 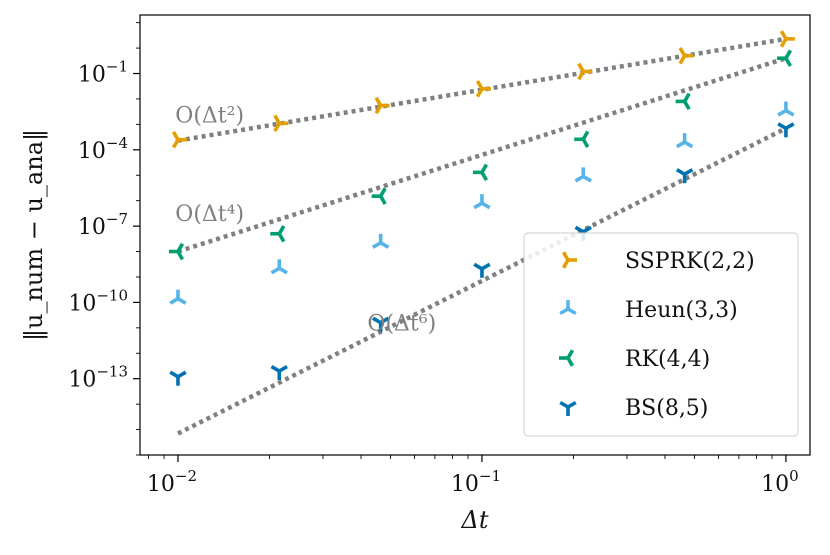 What do you see at coordinates (476, 482) in the screenshot?
I see `x-tick-label: 10⁻¹` at bounding box center [476, 482].